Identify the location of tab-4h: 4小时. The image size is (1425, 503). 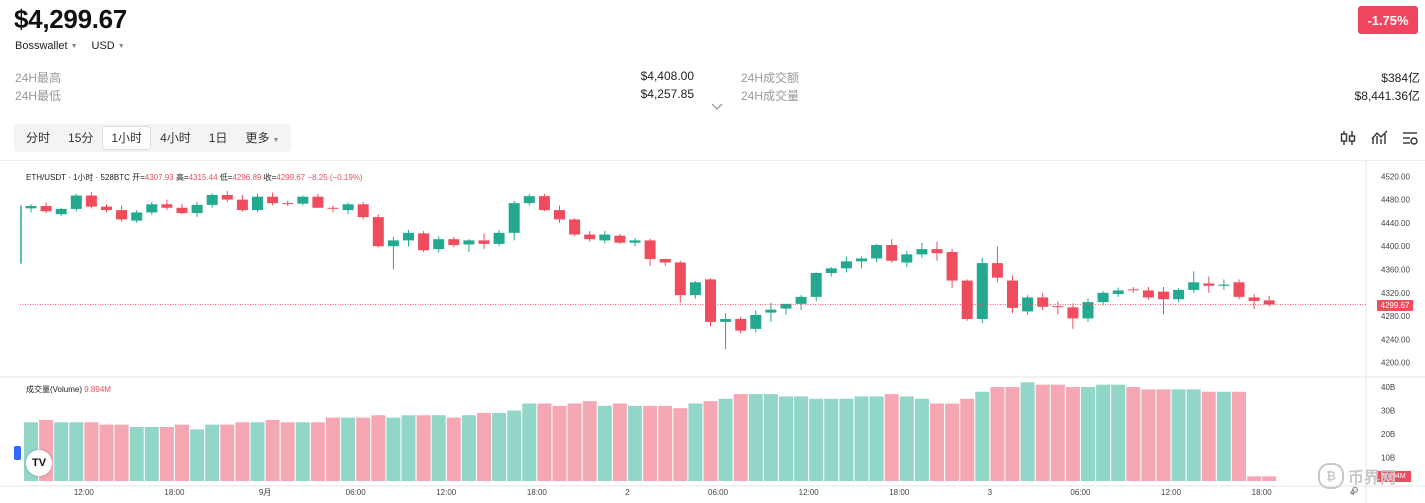
(175, 138).